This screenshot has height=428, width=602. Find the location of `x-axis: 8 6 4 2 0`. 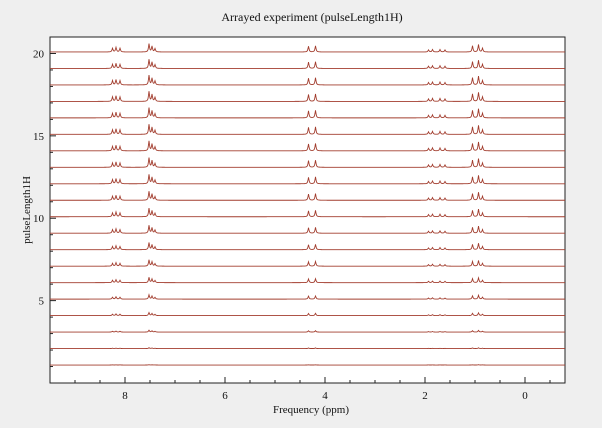

x-axis: 8 6 4 2 0 is located at coordinates (312, 389).